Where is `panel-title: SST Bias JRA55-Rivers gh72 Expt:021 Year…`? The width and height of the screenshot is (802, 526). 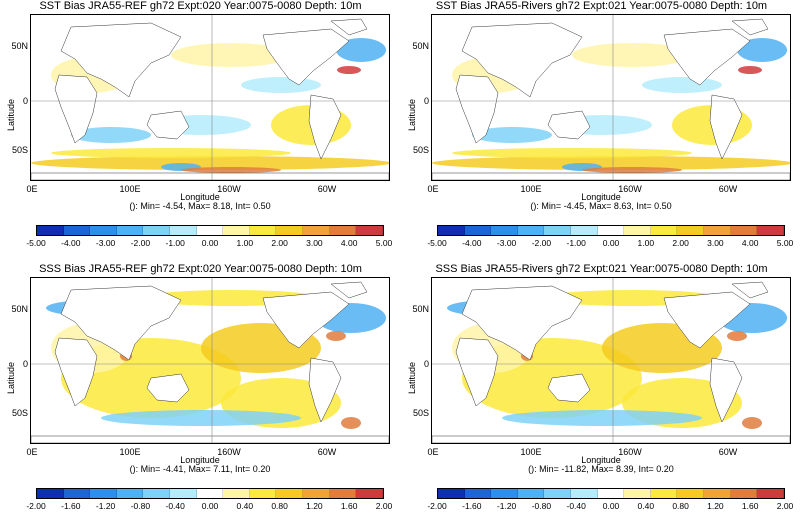
panel-title: SST Bias JRA55-Rivers gh72 Expt:021 Year… is located at coordinates (601, 6).